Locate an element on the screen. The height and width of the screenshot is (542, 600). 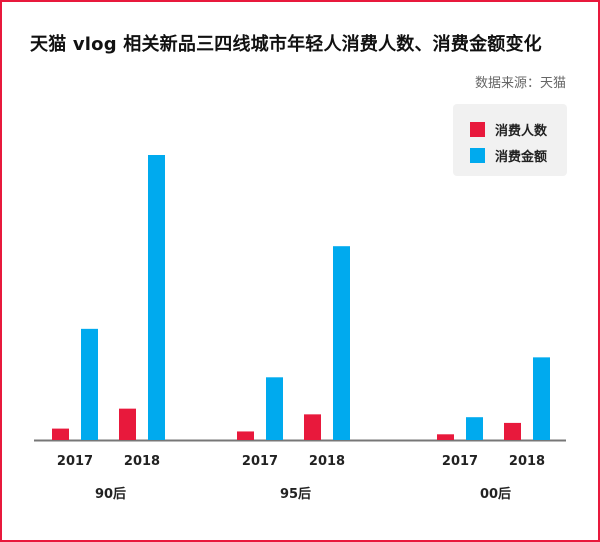
x-tick-label-90后-2017: 2017 is located at coordinates (75, 461).